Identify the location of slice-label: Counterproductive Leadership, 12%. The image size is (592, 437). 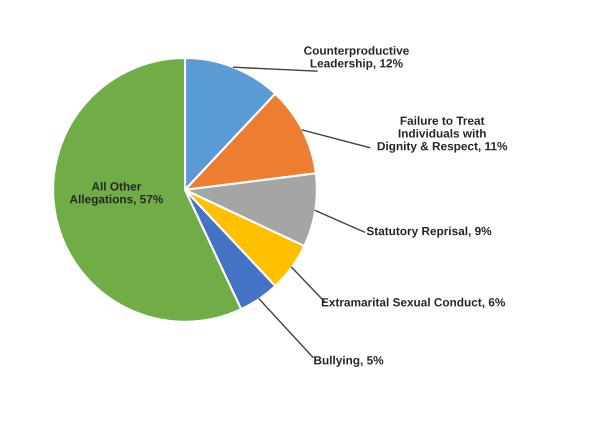
(356, 58).